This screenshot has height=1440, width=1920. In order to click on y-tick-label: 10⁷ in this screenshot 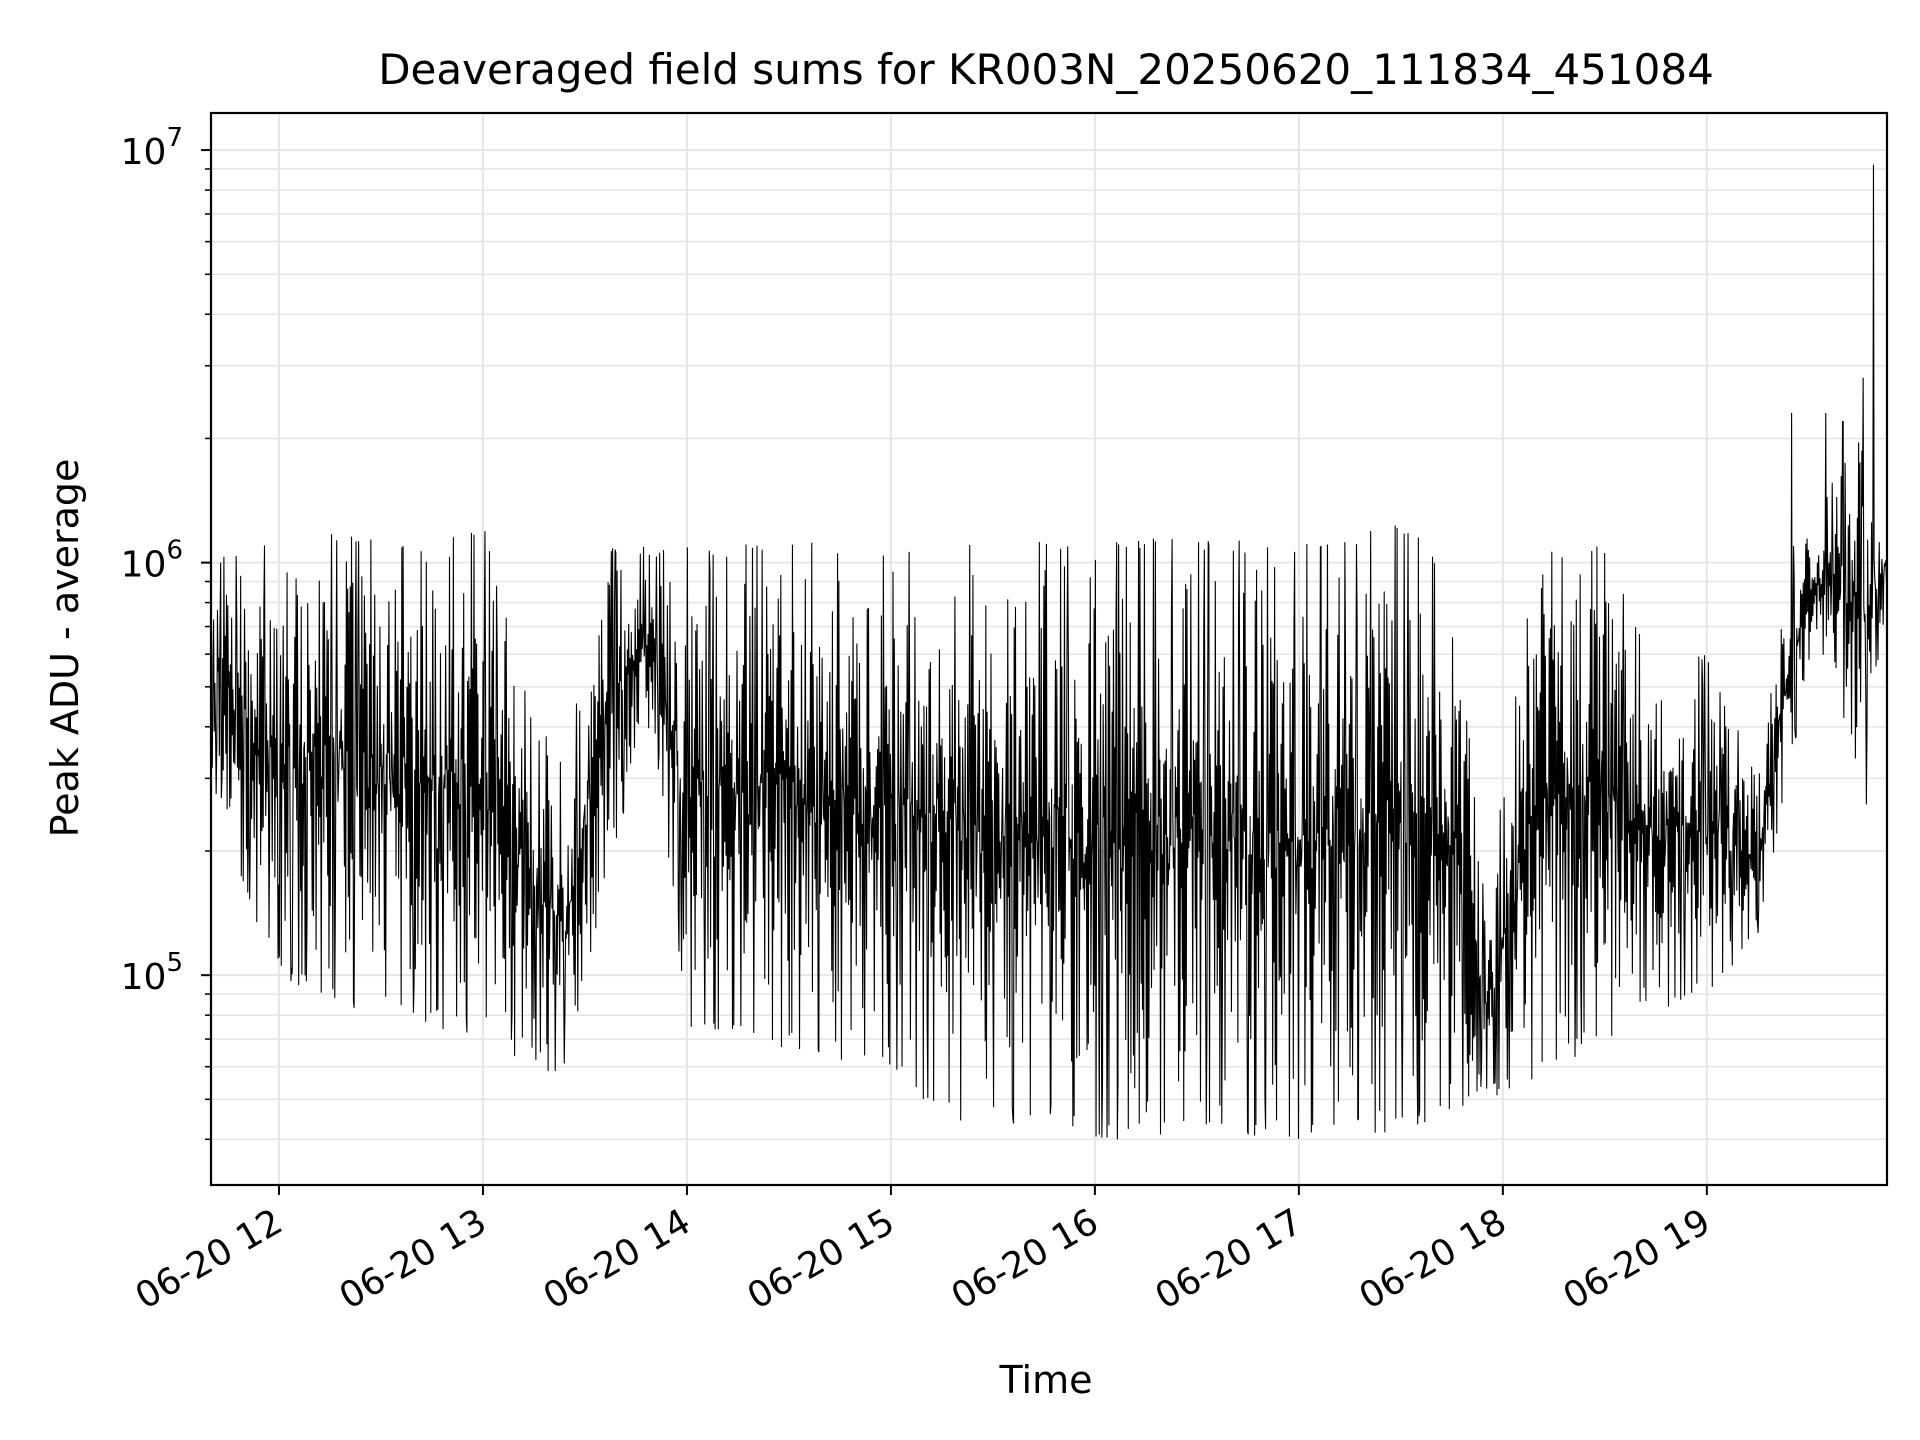, I will do `click(152, 148)`.